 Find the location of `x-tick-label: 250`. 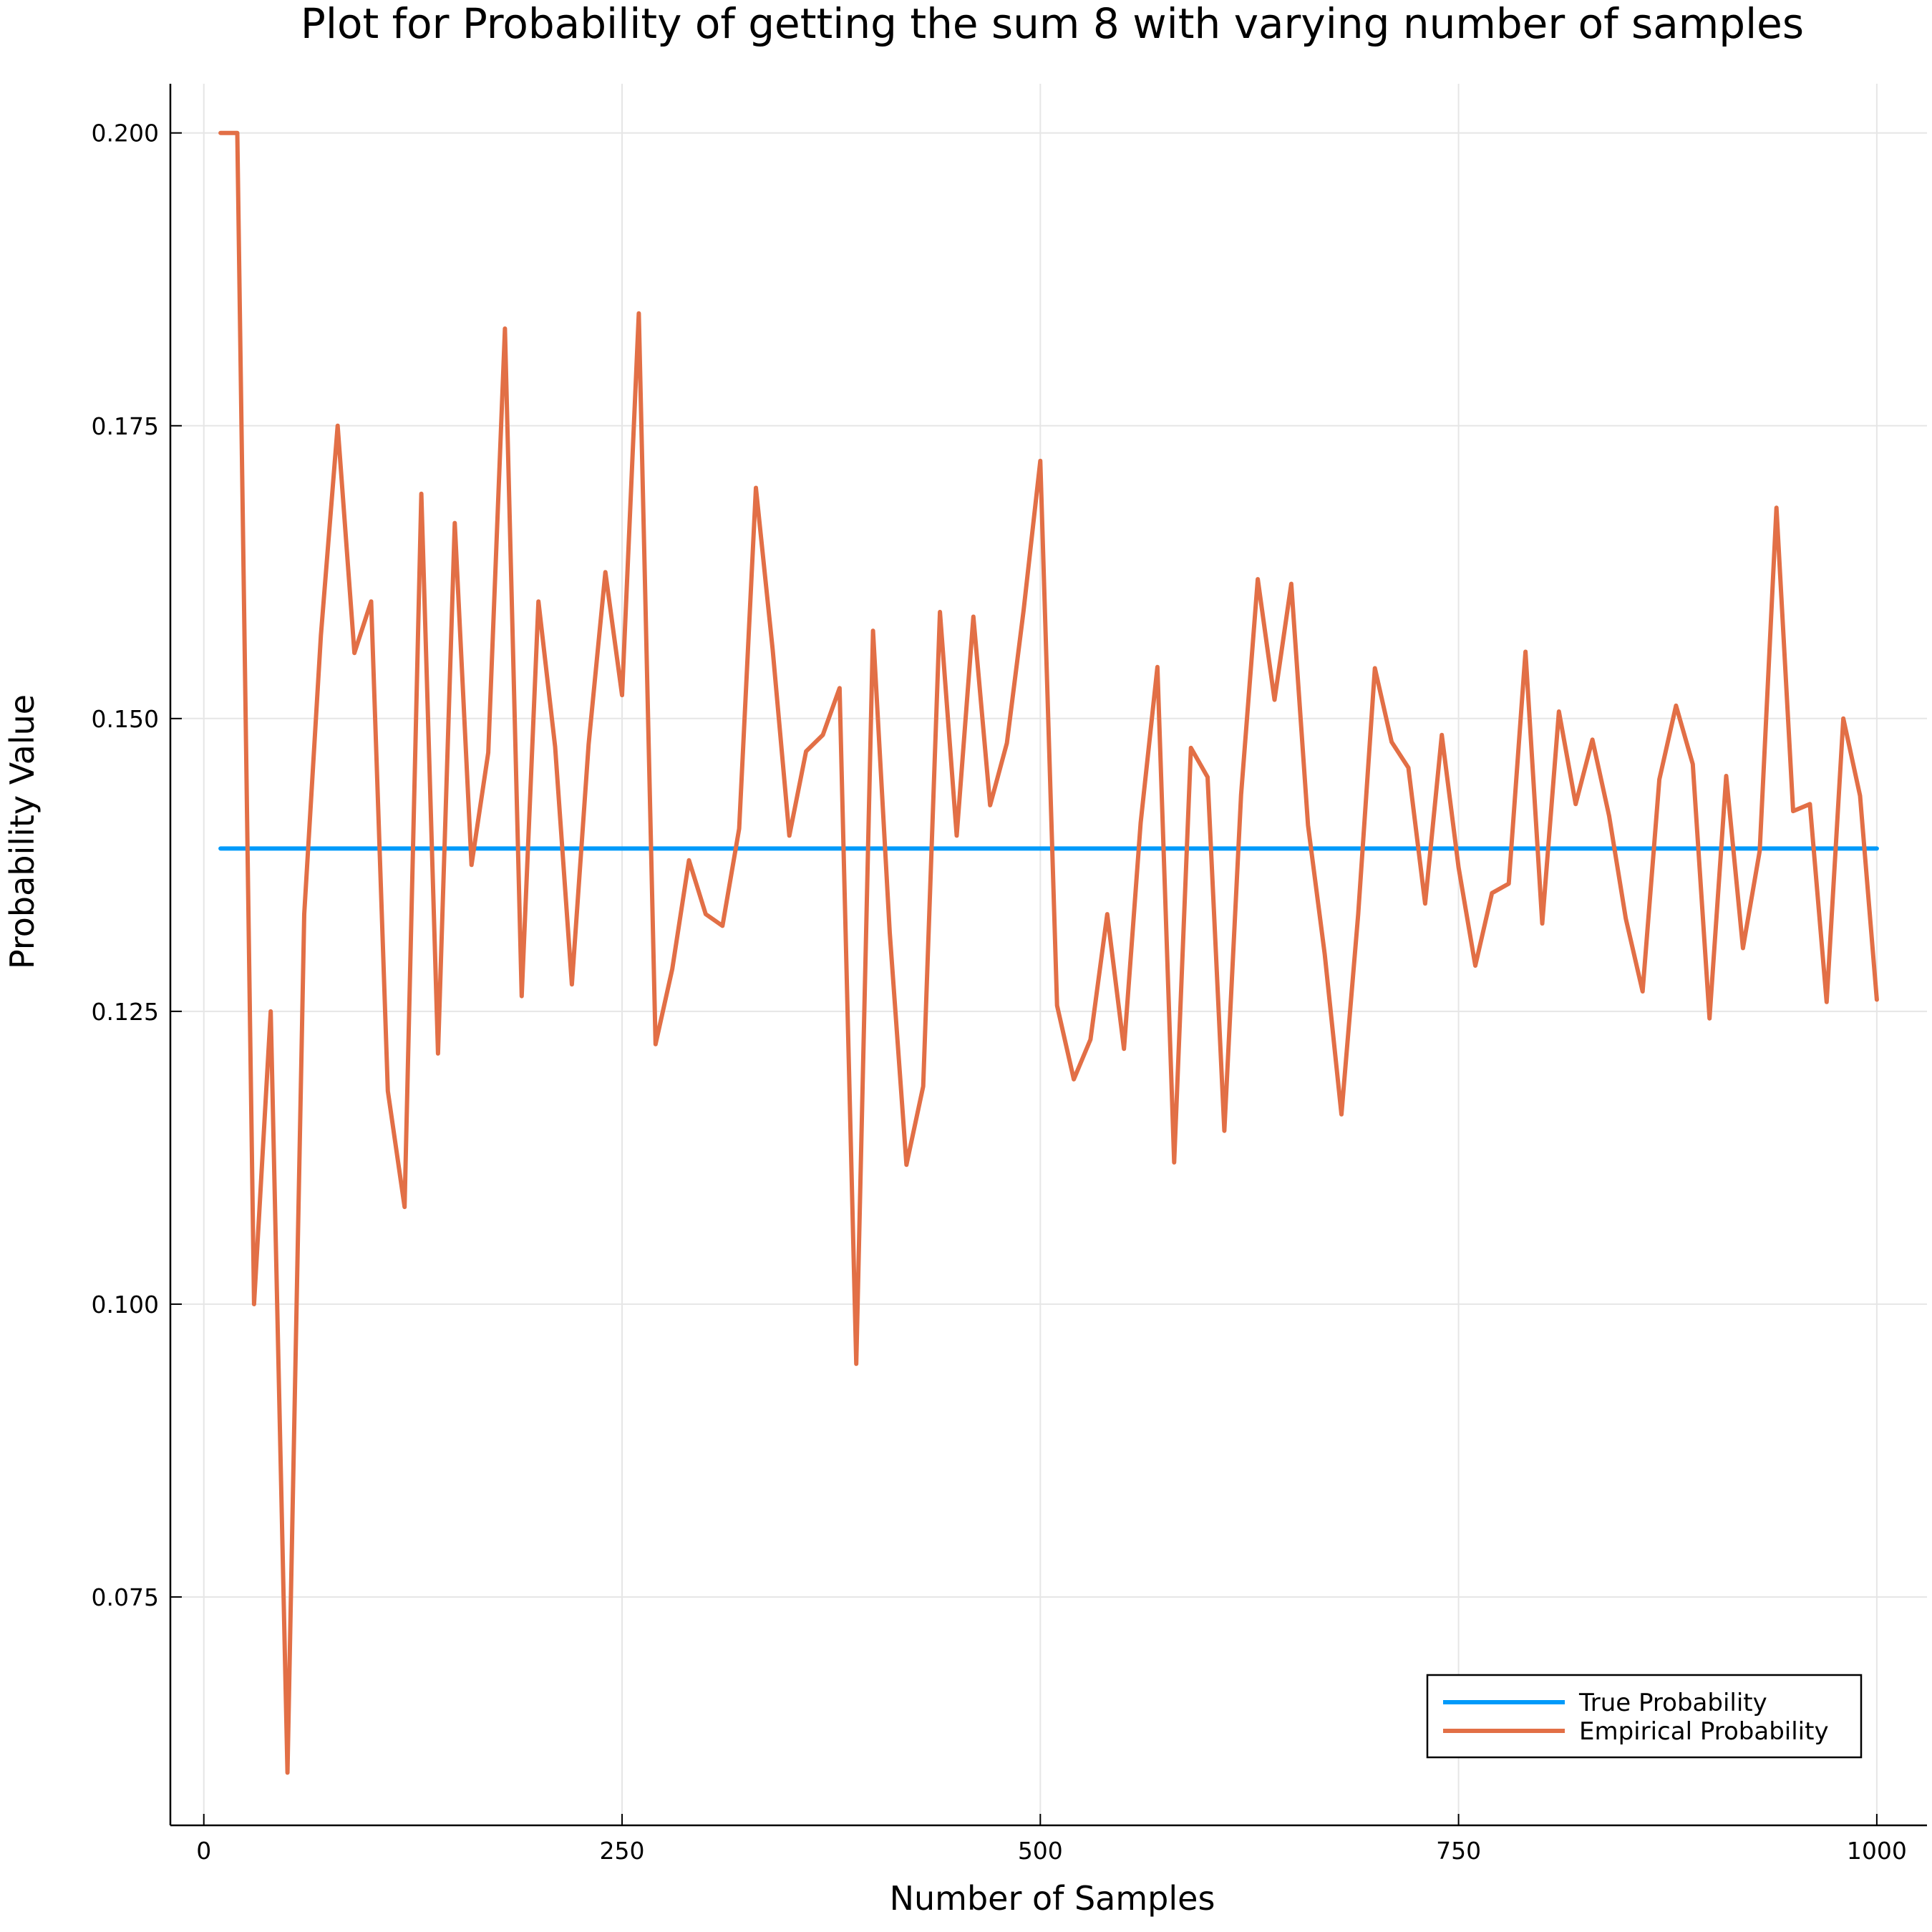

x-tick-label: 250 is located at coordinates (622, 1851).